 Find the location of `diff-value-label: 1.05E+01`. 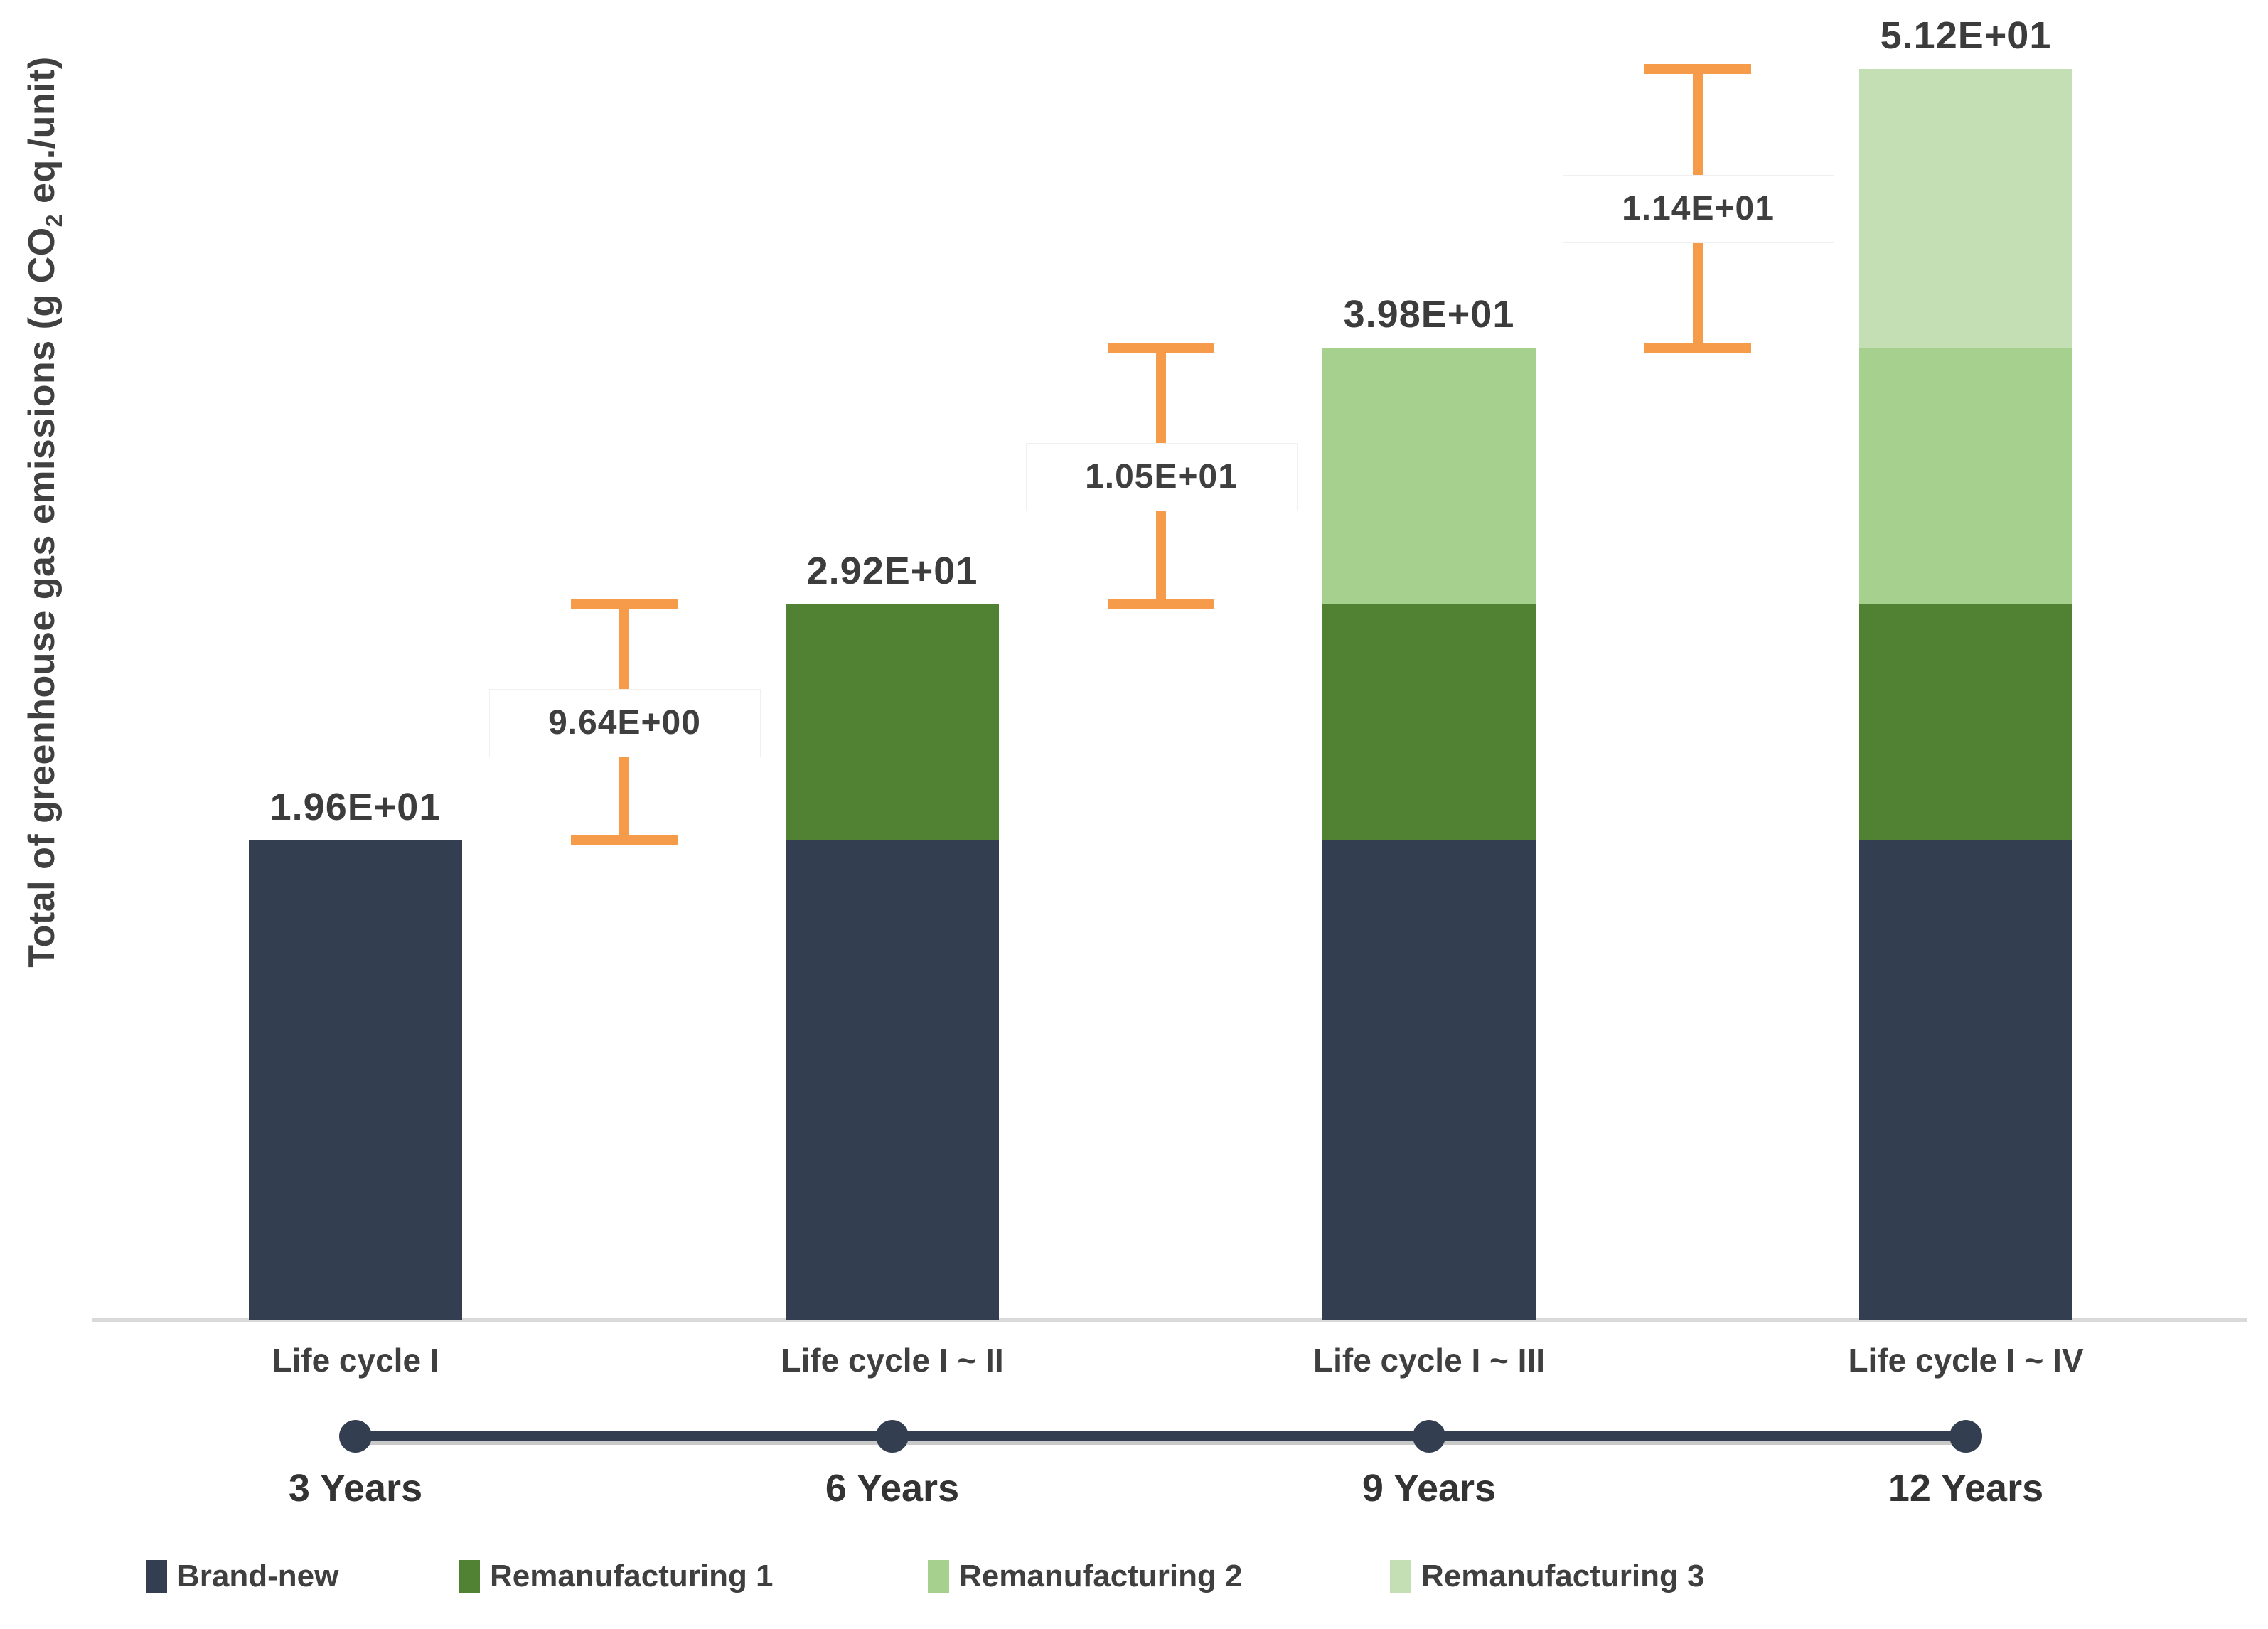

diff-value-label: 1.05E+01 is located at coordinates (1161, 477).